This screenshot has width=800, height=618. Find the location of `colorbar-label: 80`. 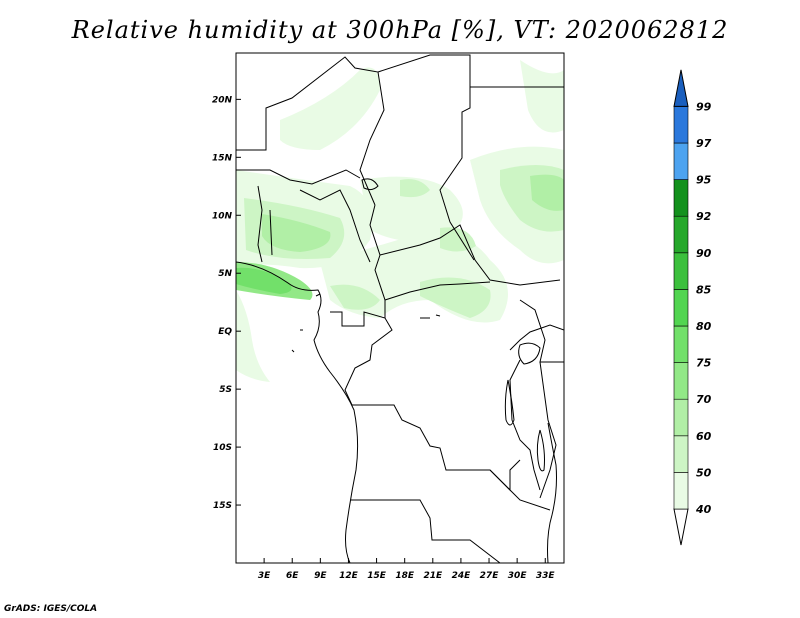

colorbar-label: 80 is located at coordinates (704, 326).